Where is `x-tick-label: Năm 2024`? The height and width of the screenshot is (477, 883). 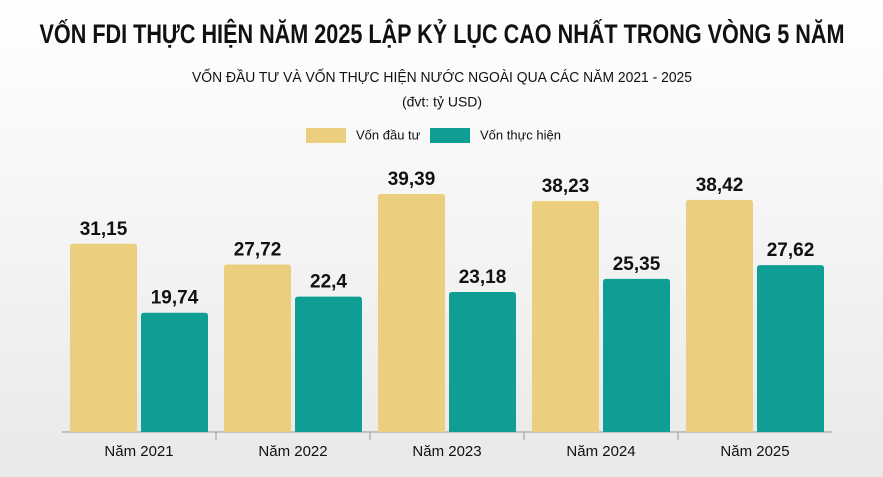 x-tick-label: Năm 2024 is located at coordinates (600, 451).